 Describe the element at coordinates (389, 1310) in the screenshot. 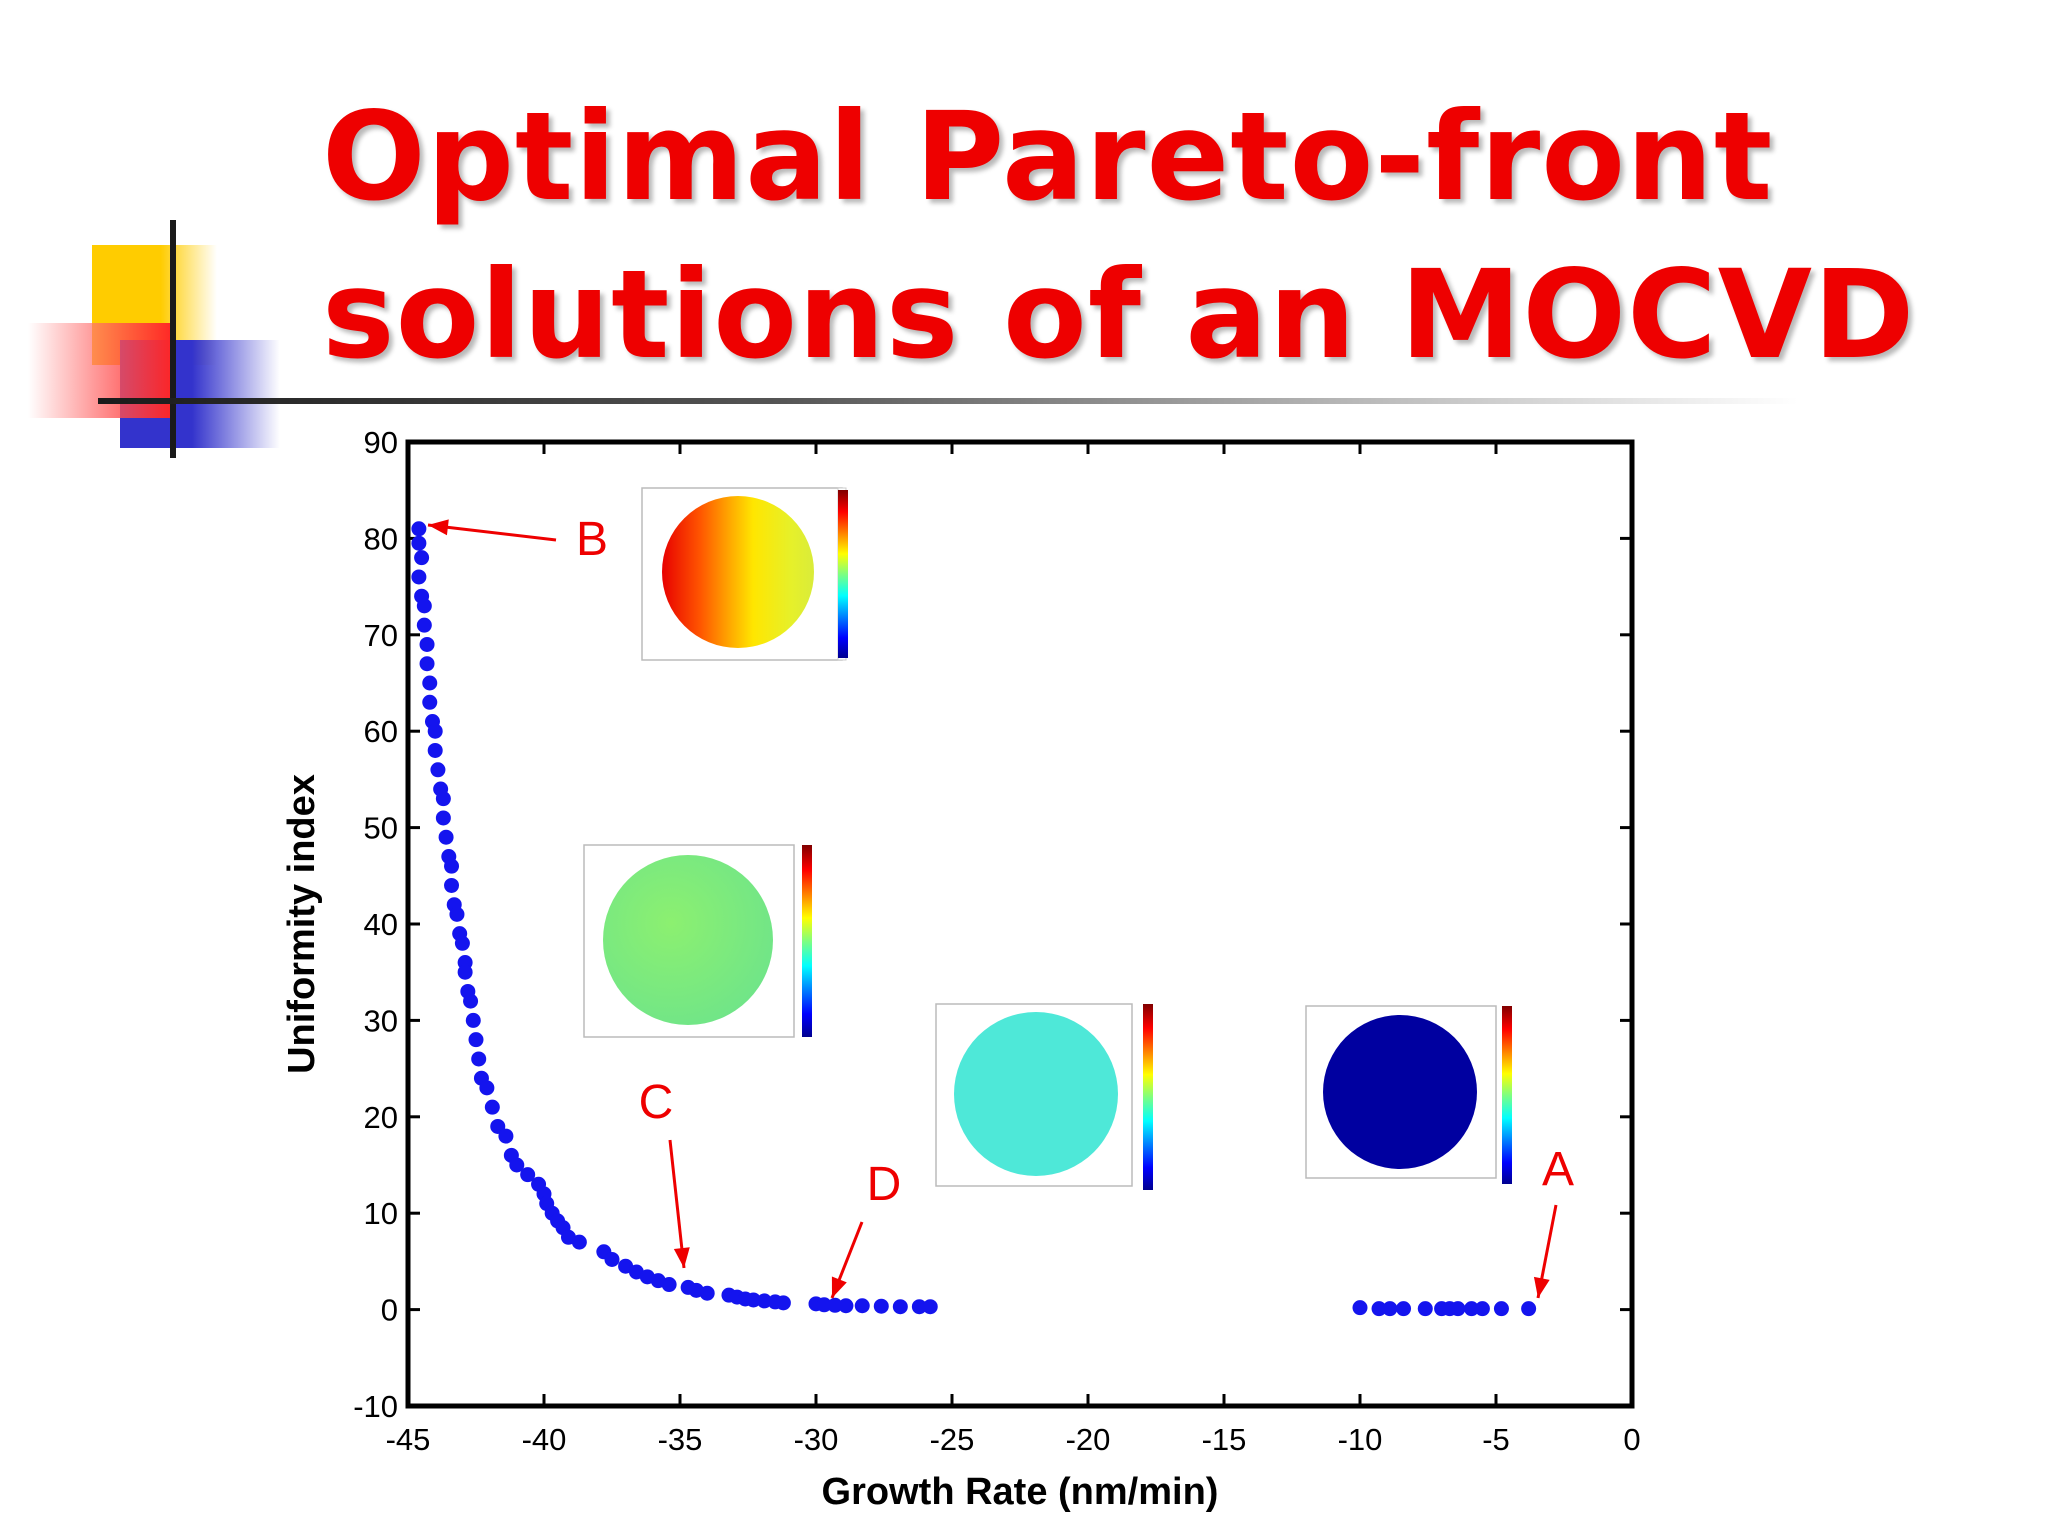

I see `y-tick-label: 0` at that location.